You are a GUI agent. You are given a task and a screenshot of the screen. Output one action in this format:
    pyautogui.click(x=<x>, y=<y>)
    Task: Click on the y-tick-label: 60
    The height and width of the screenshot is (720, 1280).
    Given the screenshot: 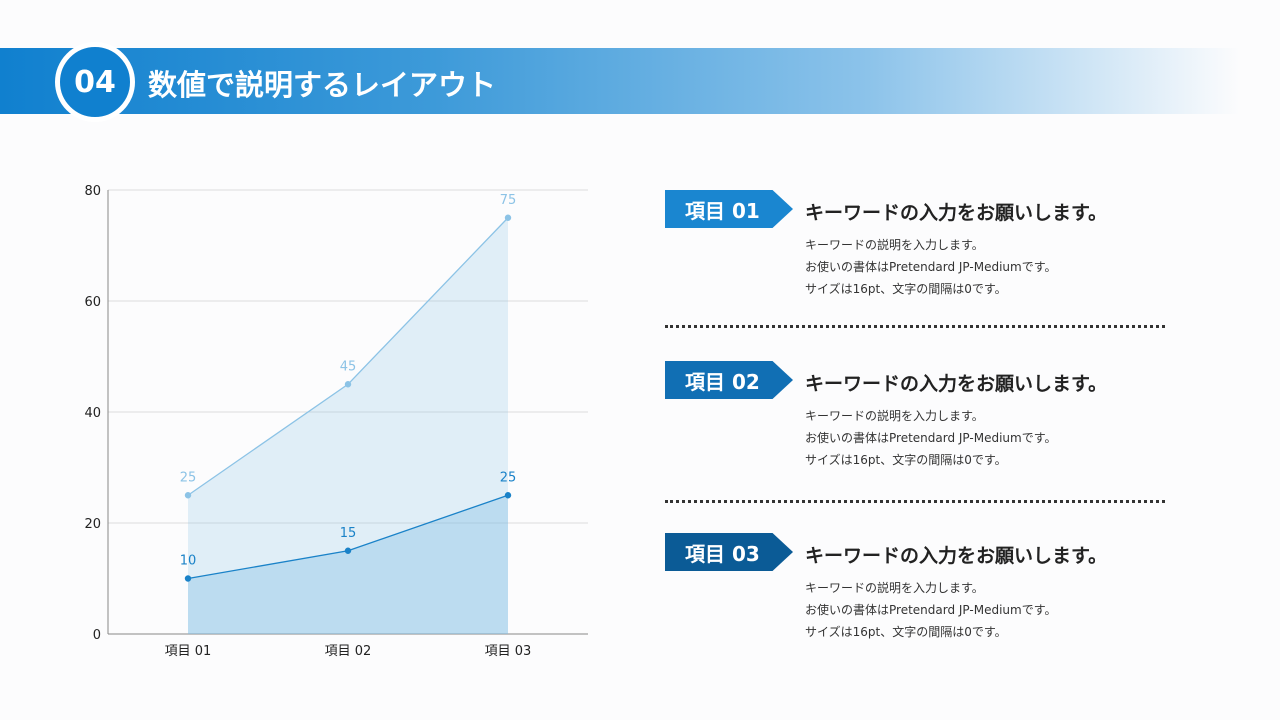 What is the action you would take?
    pyautogui.click(x=92, y=302)
    